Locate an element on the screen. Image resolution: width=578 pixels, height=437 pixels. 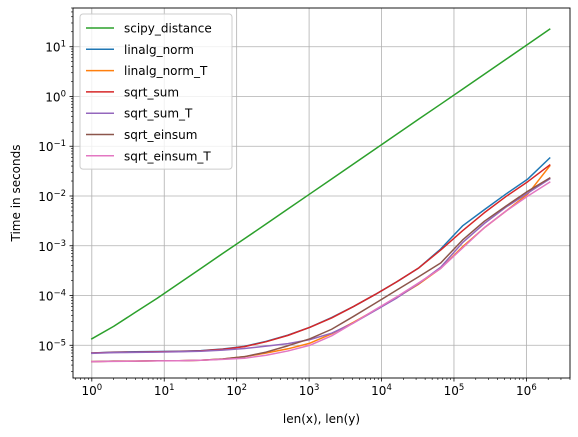
legend-label-sqrt-einsum-T: sqrt_einsum_T is located at coordinates (167, 156).